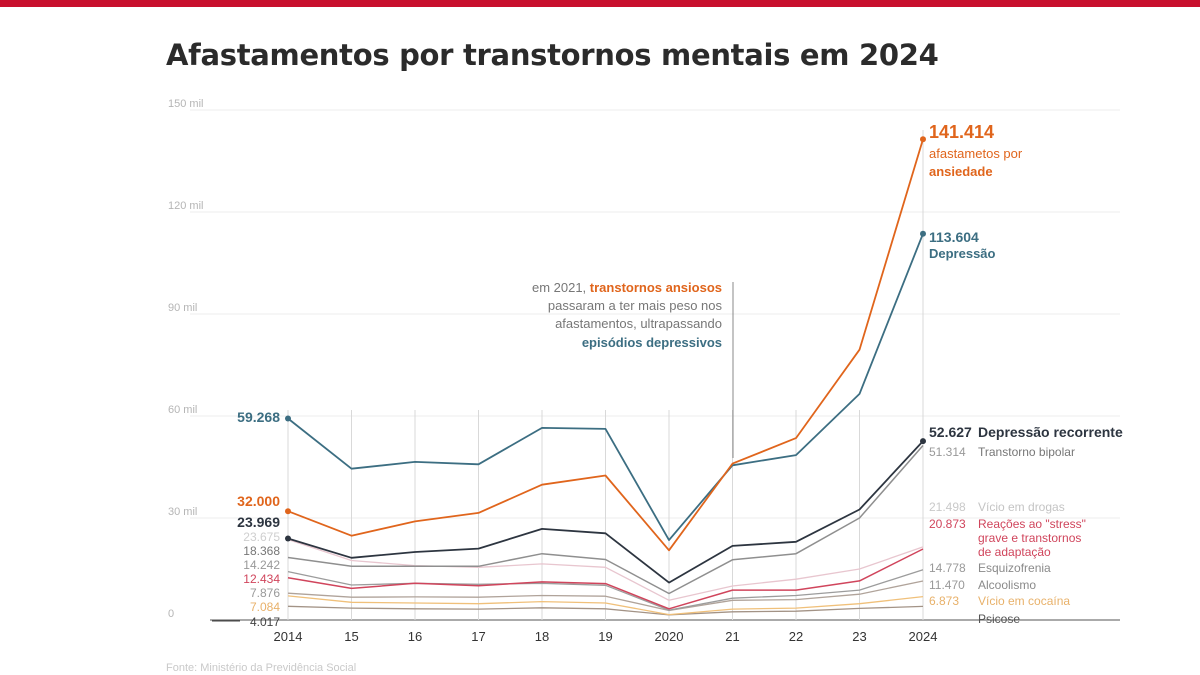 The height and width of the screenshot is (675, 1200). What do you see at coordinates (947, 585) in the screenshot?
I see `series-end-value: 11.470` at bounding box center [947, 585].